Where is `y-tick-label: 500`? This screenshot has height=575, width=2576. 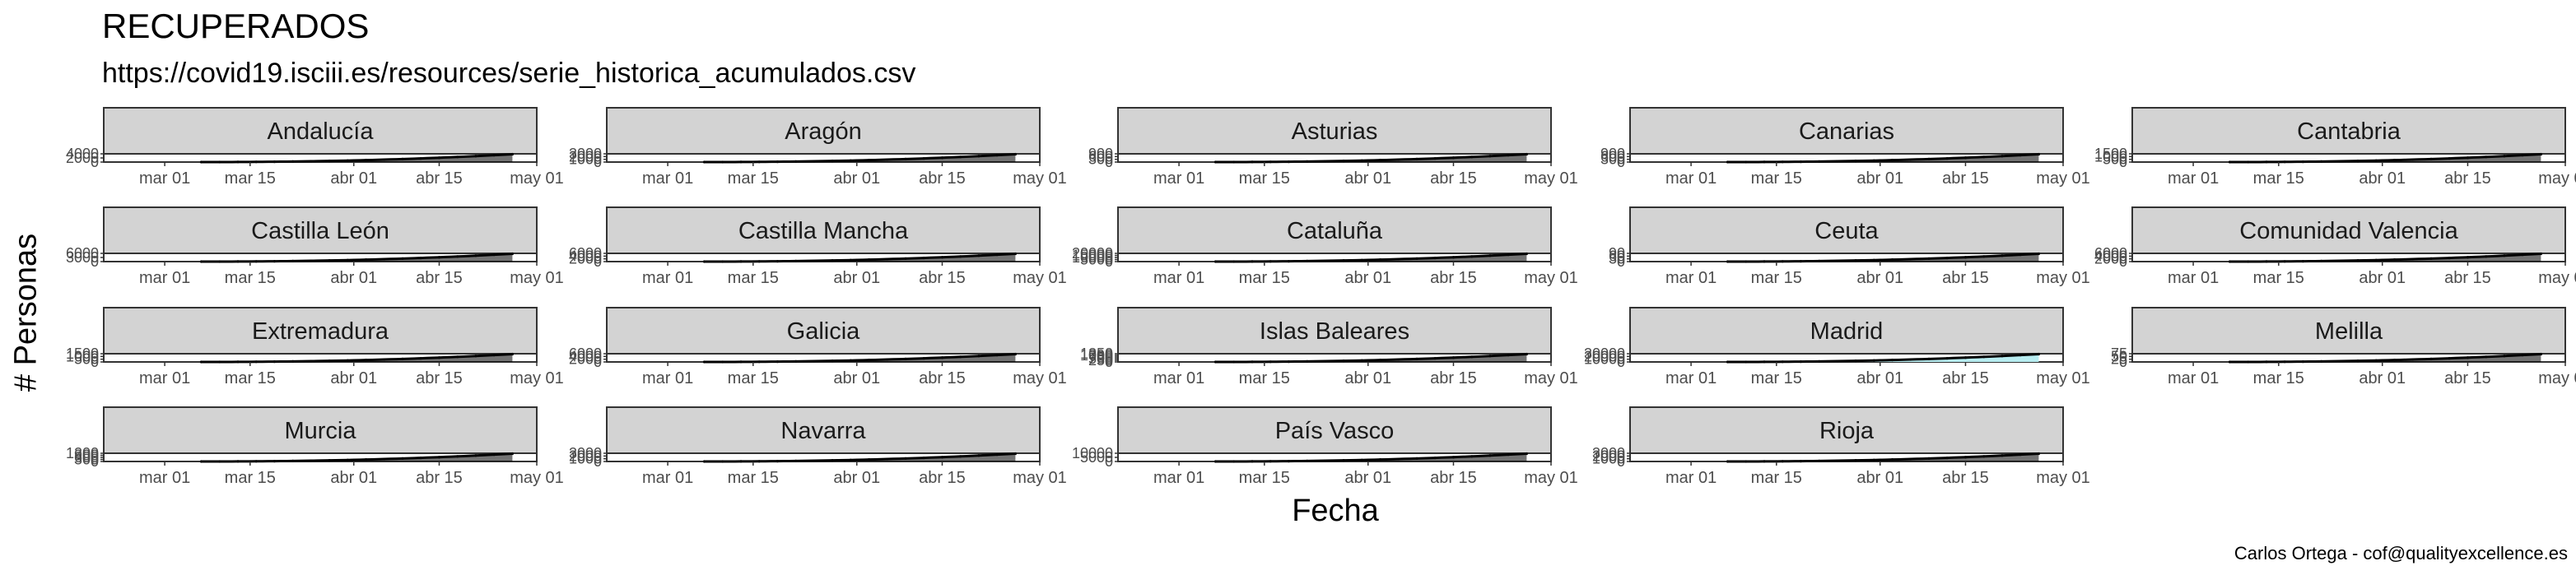 y-tick-label: 500 is located at coordinates (1100, 358).